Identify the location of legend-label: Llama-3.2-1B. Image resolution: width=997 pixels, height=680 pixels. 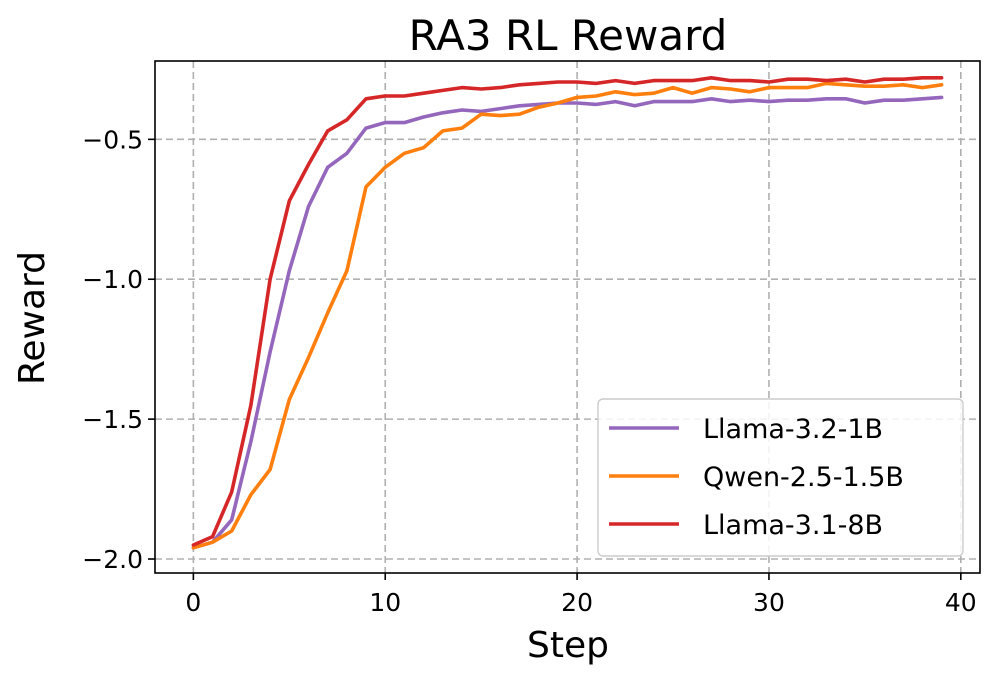
(793, 429).